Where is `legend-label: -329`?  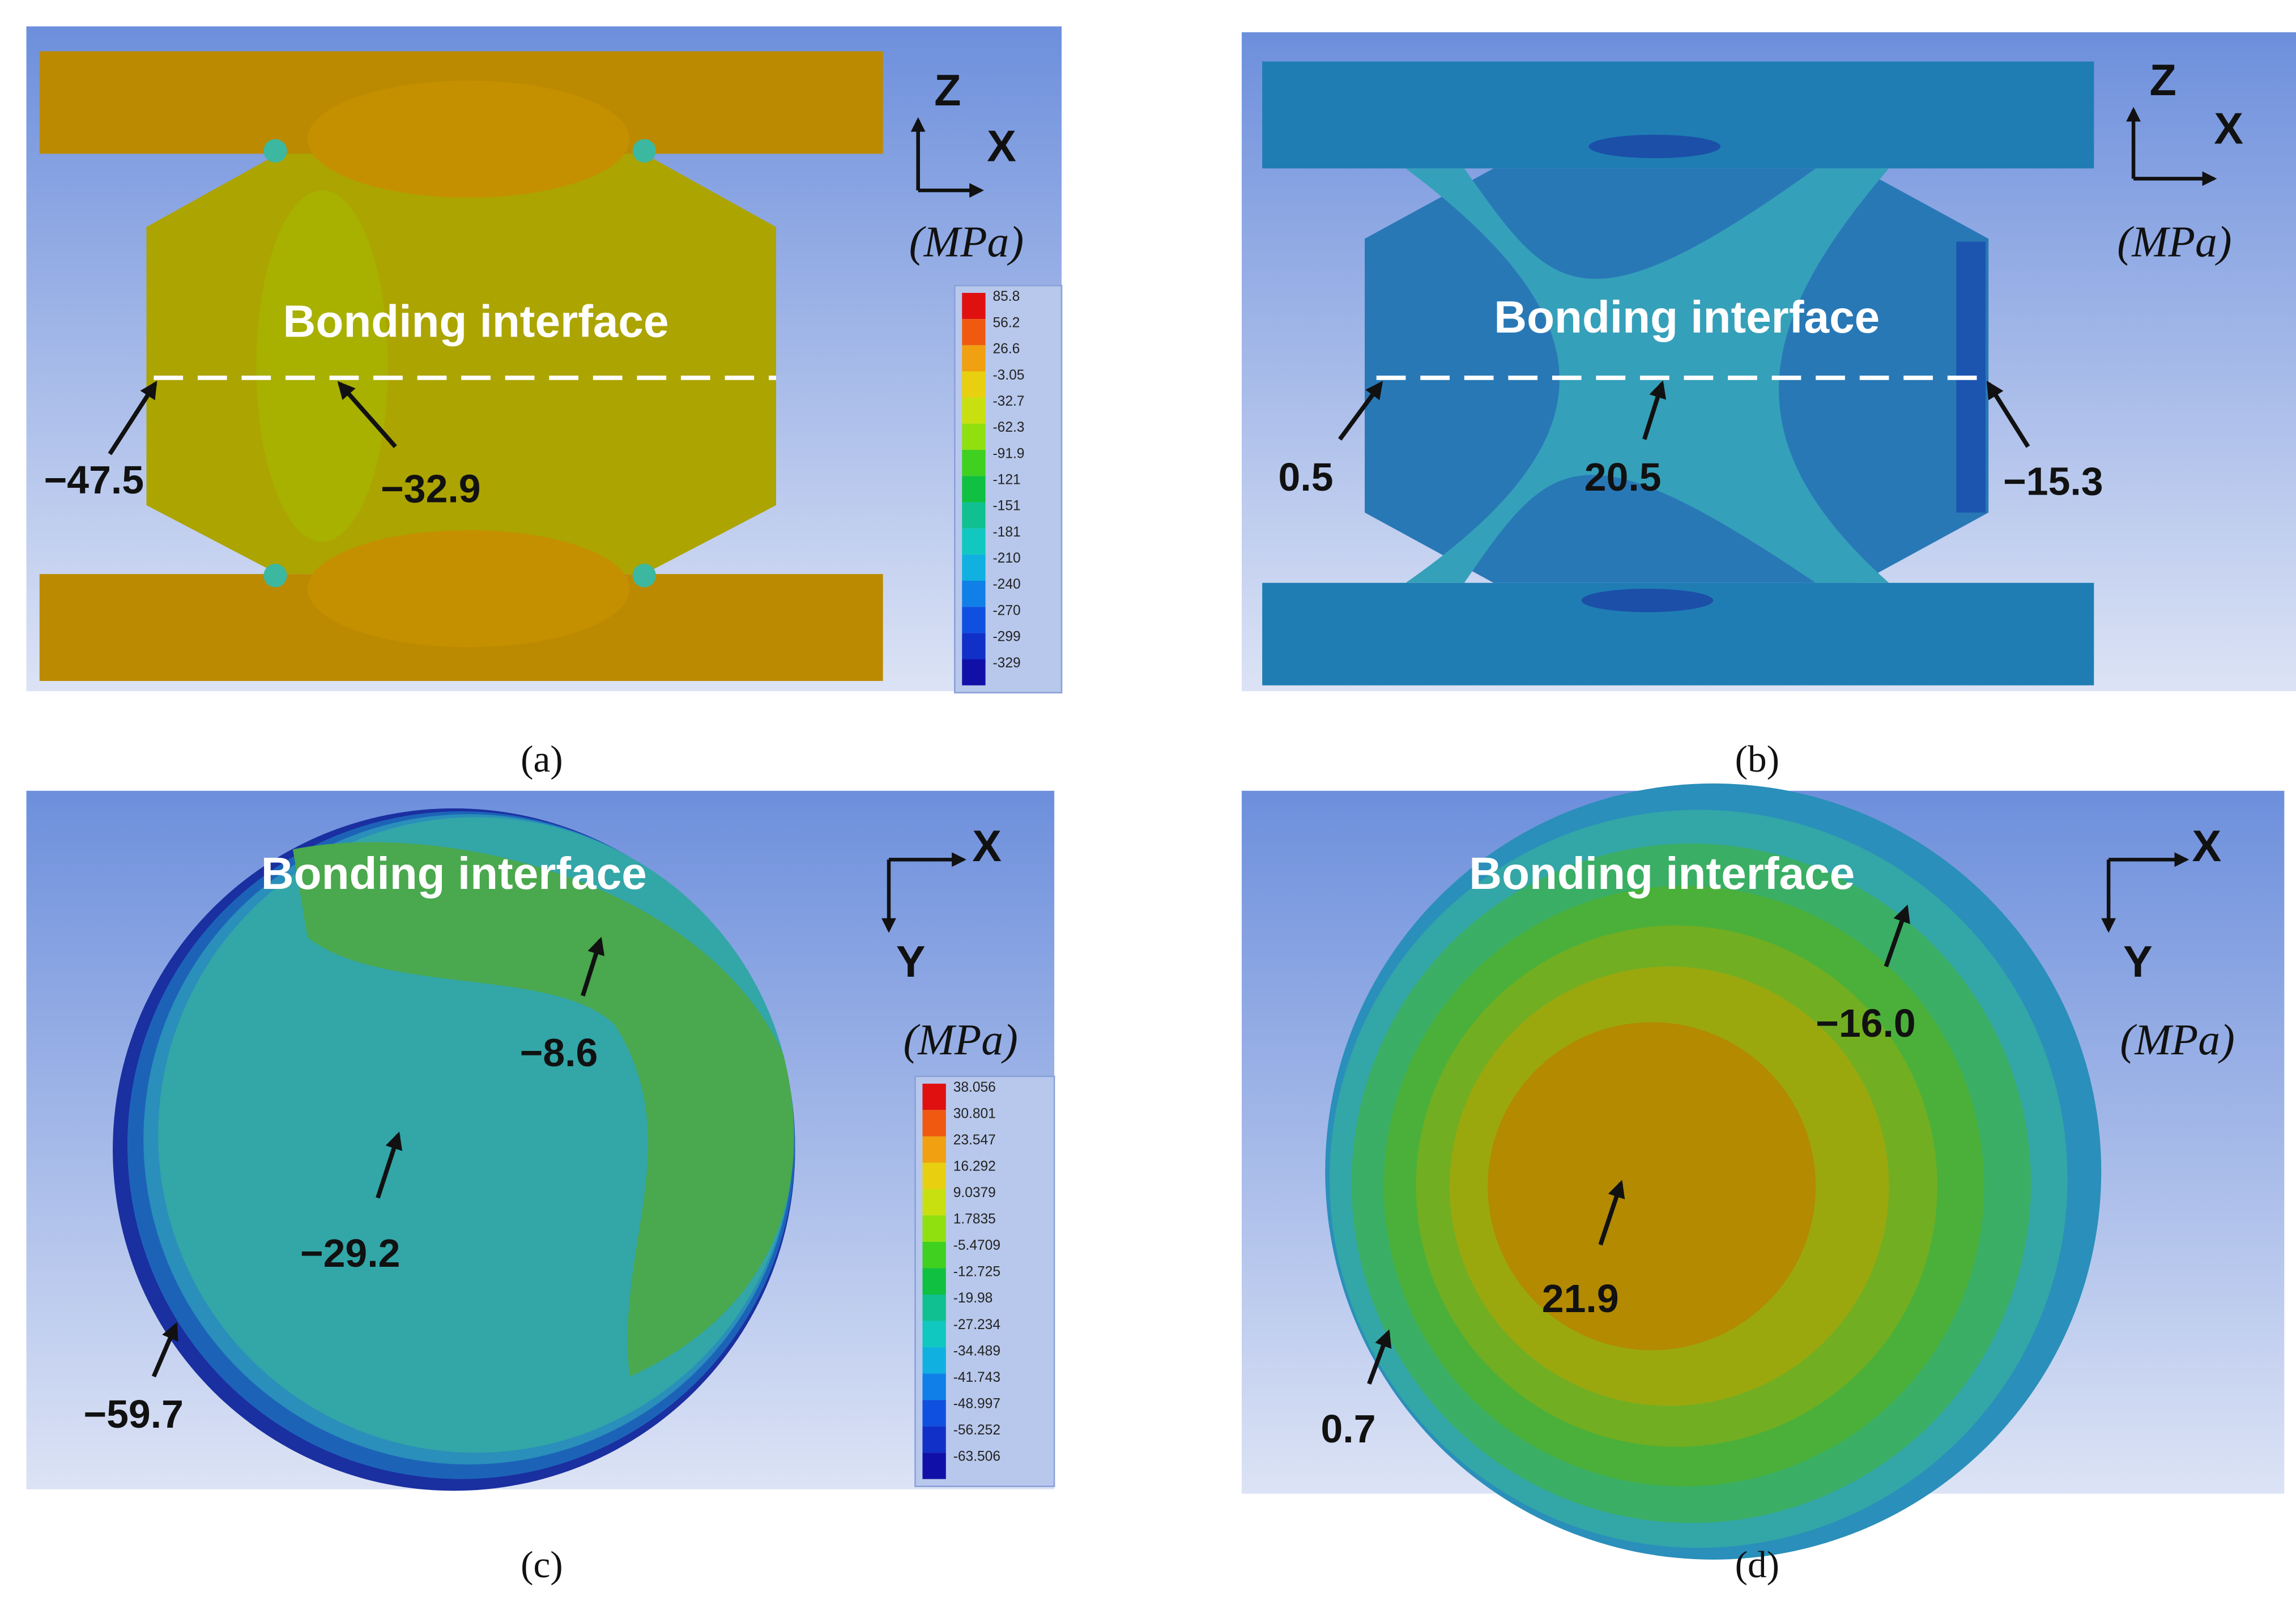 legend-label: -329 is located at coordinates (1007, 663).